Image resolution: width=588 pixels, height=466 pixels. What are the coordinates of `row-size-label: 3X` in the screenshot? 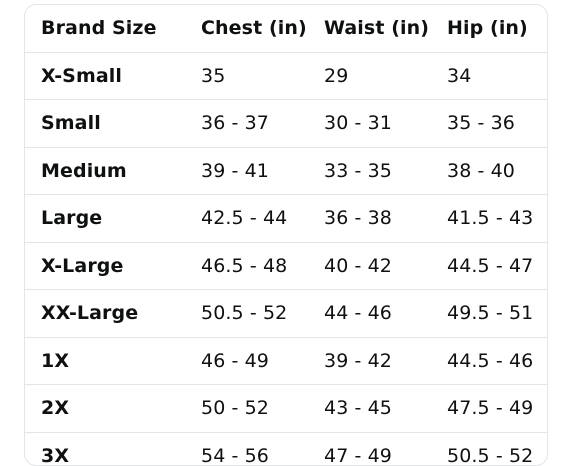 It's located at (105, 448).